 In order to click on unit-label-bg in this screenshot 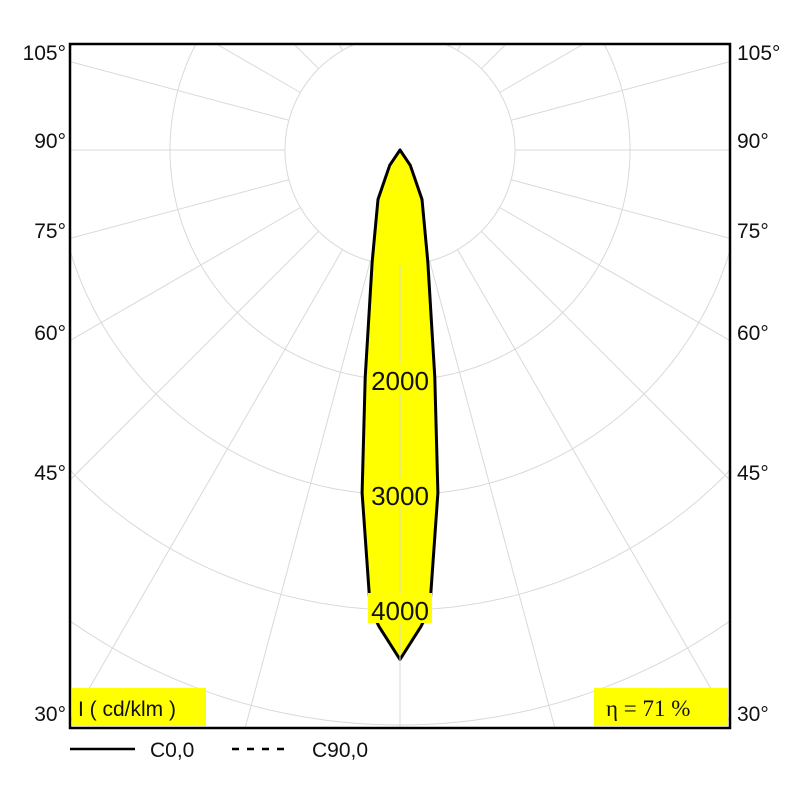, I will do `click(139, 707)`.